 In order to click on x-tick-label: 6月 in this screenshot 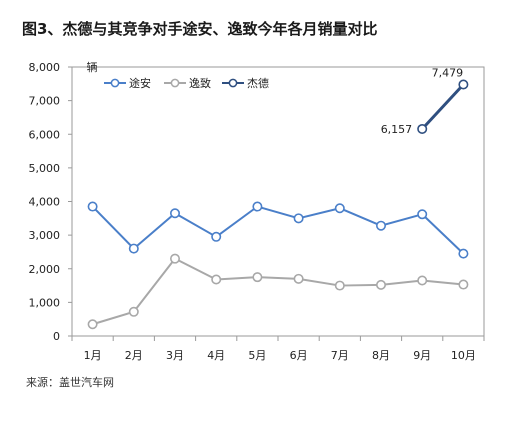, I will do `click(299, 355)`.